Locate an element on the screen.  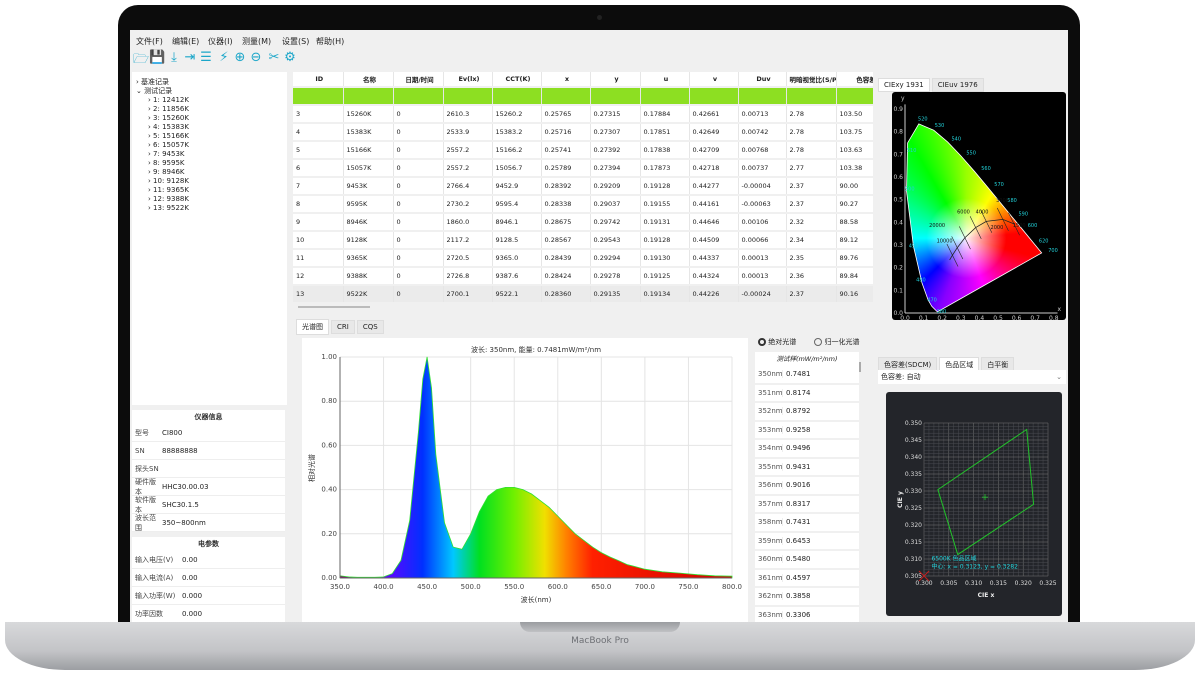
list-item: 354nm 0.9496 is located at coordinates (807, 449).